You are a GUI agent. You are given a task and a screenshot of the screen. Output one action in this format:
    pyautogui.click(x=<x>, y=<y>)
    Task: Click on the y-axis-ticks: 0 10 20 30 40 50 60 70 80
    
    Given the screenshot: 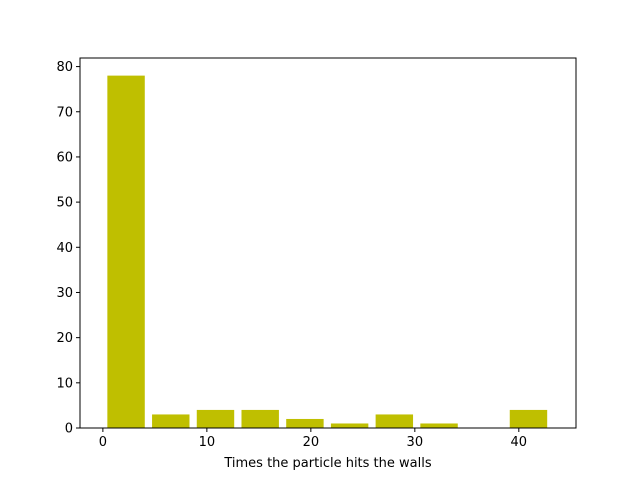 What is the action you would take?
    pyautogui.click(x=68, y=248)
    